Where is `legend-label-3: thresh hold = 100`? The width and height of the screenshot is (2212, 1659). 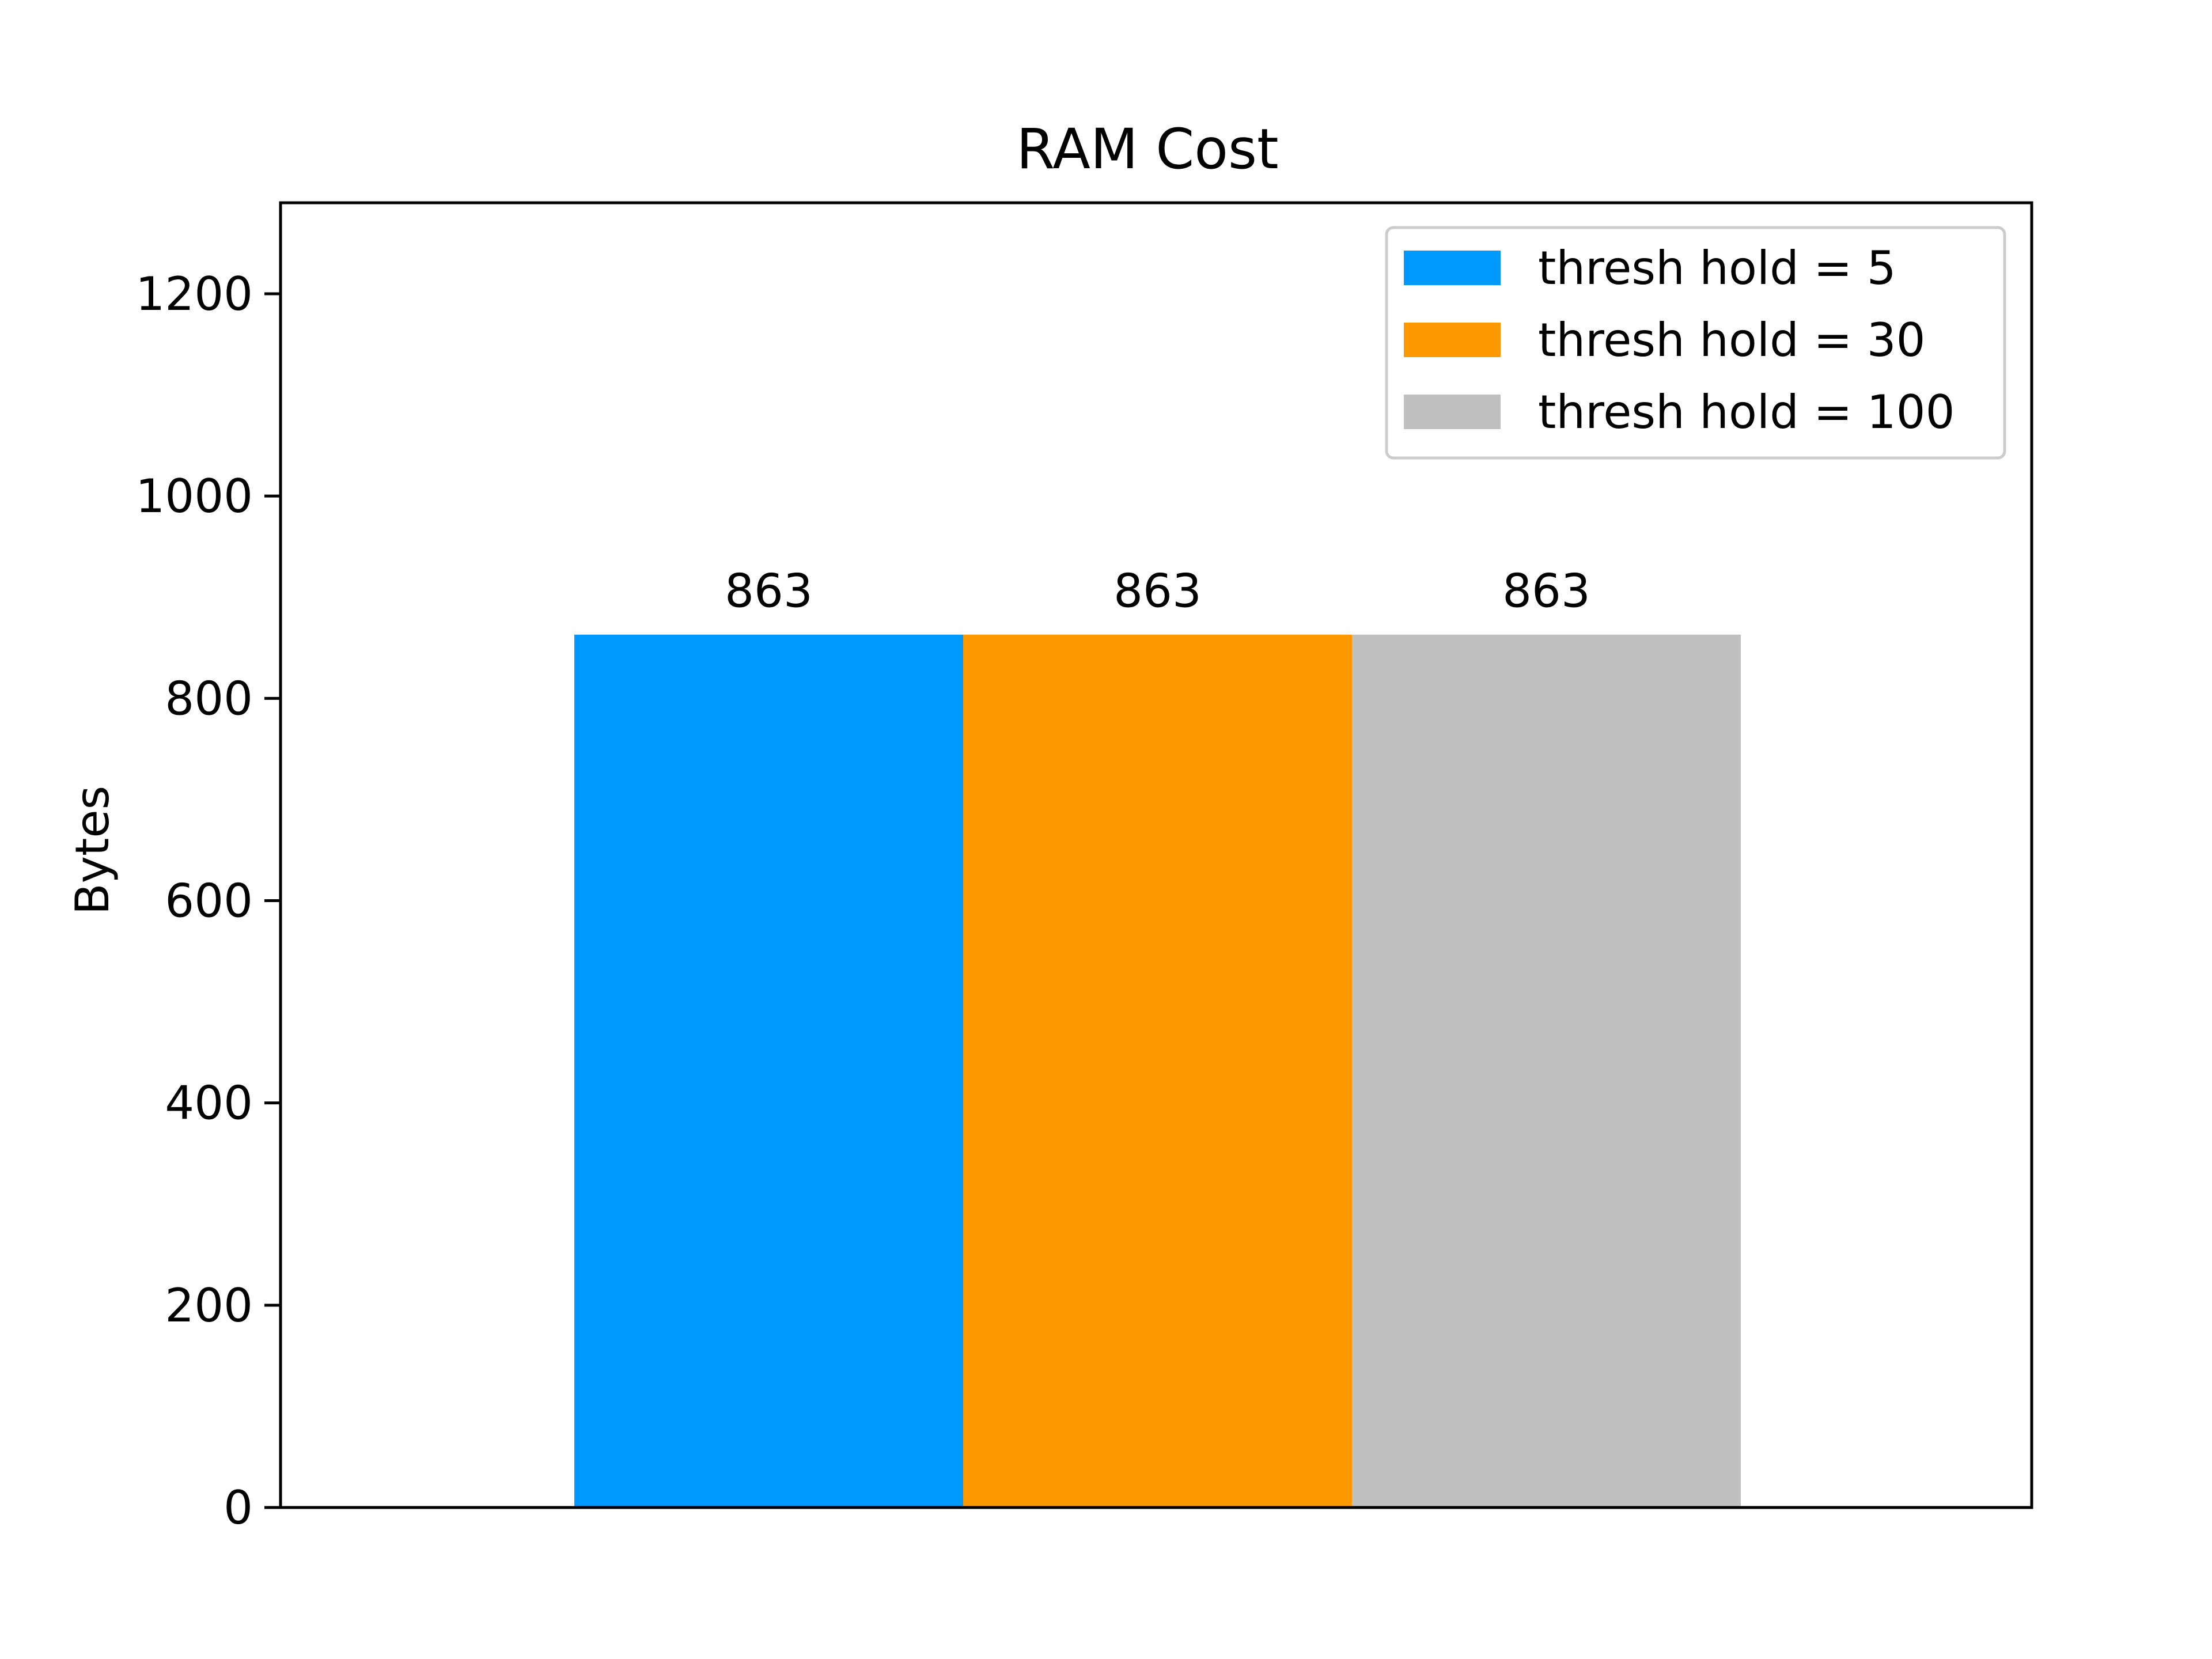 legend-label-3: thresh hold = 100 is located at coordinates (1746, 412).